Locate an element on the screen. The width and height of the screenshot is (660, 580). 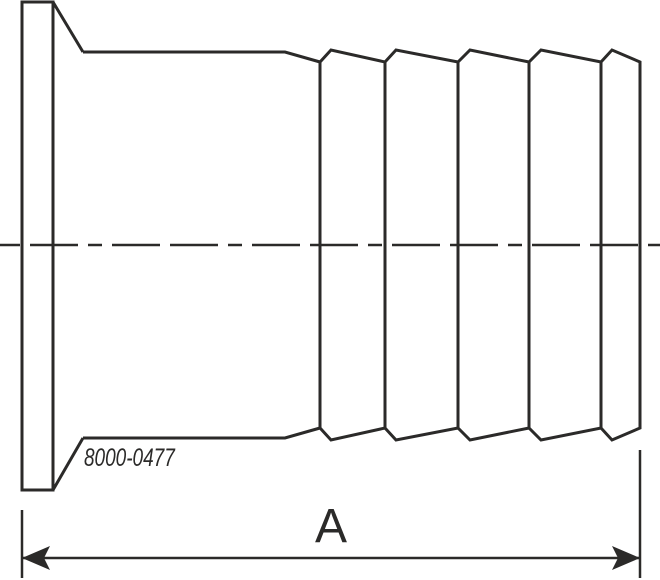
dimension-arrow-right is located at coordinates (626, 558).